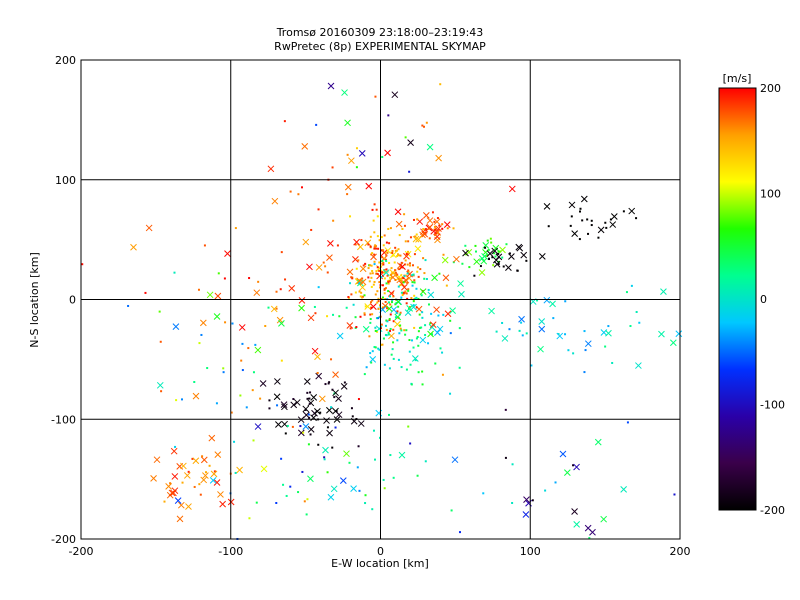  Describe the element at coordinates (380, 46) in the screenshot. I see `chart-subtitle: RwPretec (8p) EXPERIMENTAL SKYMAP` at that location.